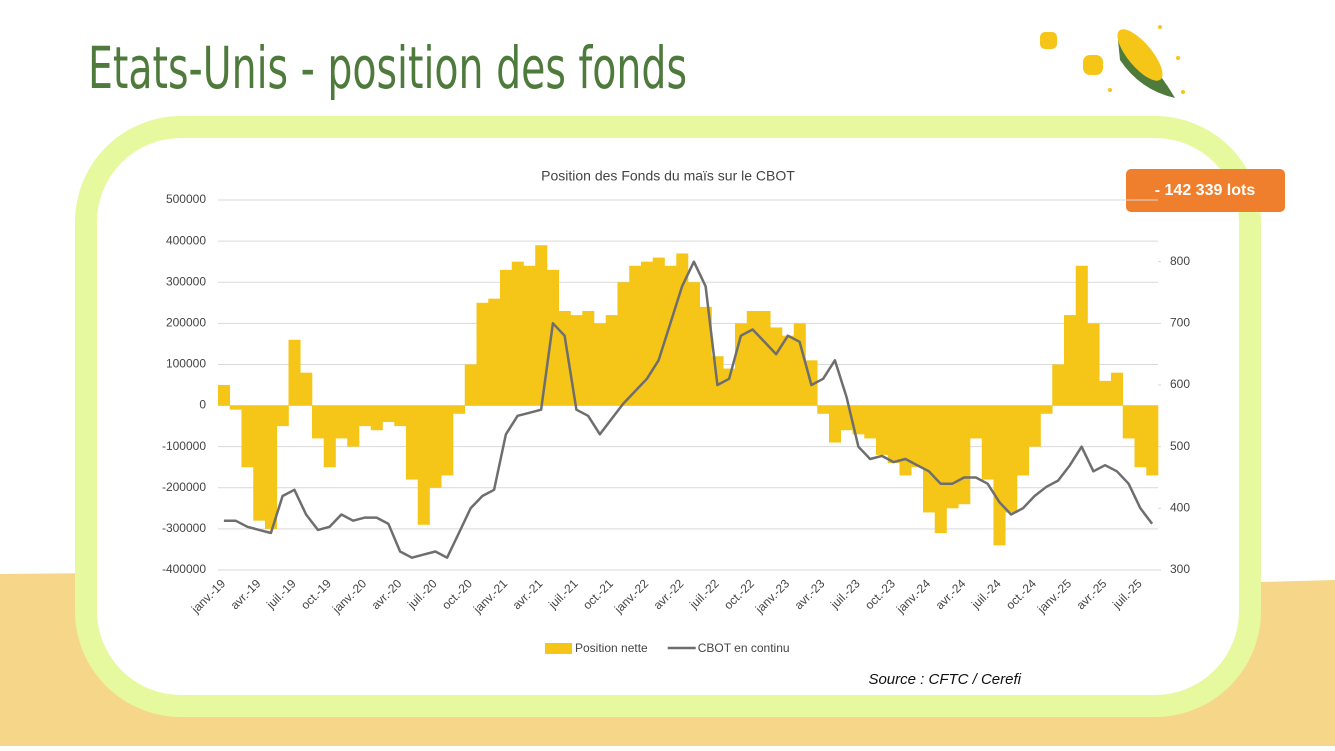  What do you see at coordinates (558, 648) in the screenshot?
I see `legend-swatch` at bounding box center [558, 648].